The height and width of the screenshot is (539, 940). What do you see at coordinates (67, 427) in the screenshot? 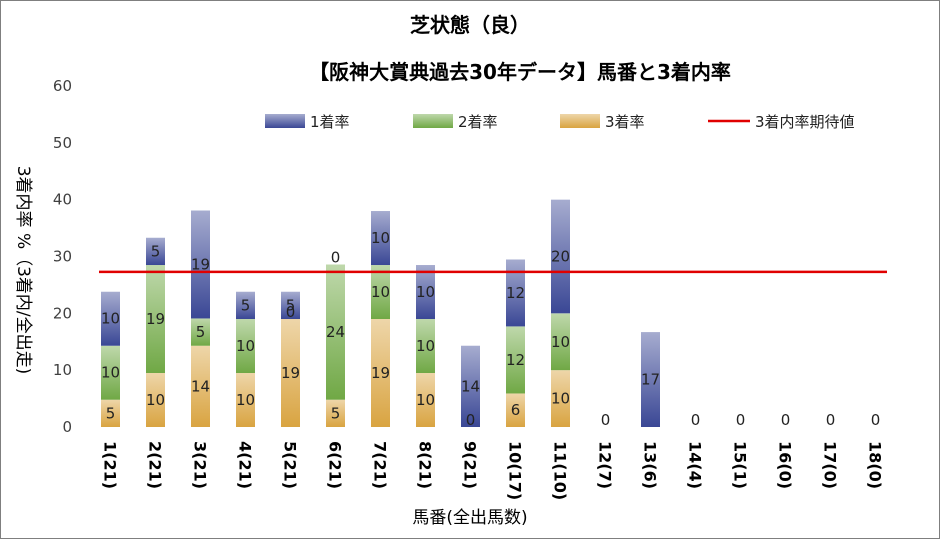
I see `y-tick-label: 0` at bounding box center [67, 427].